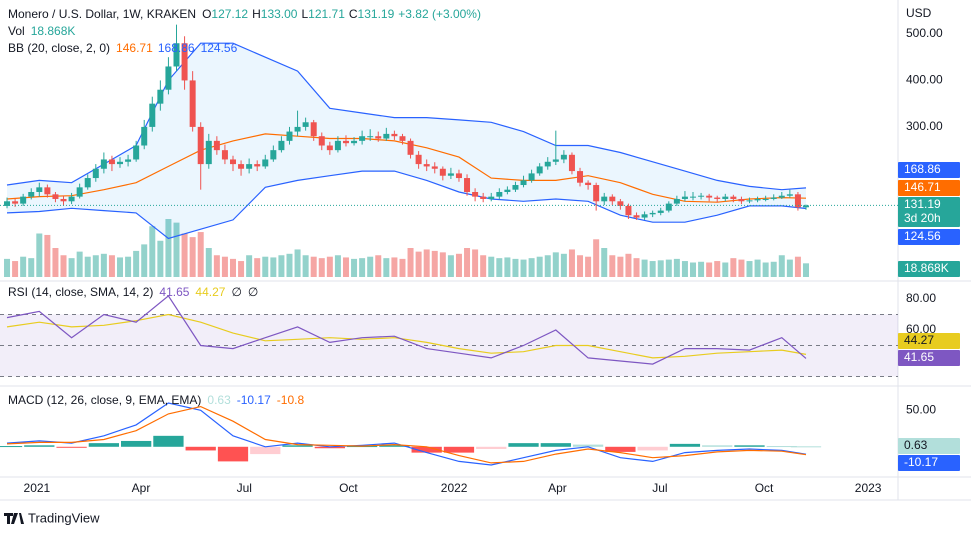 The height and width of the screenshot is (536, 971). I want to click on pane-legend: RSI (14, close, SMA, 14, 2) 41.65 44.27 ∅ ∅, so click(133, 292).